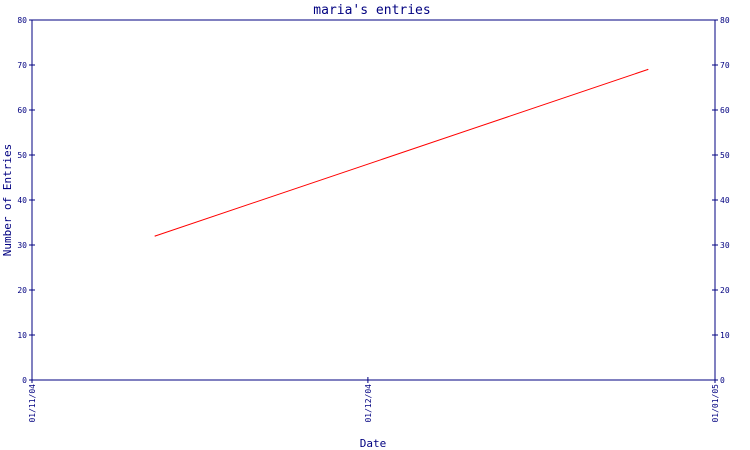  What do you see at coordinates (24, 380) in the screenshot?
I see `y-tick-label-left-0: 0` at bounding box center [24, 380].